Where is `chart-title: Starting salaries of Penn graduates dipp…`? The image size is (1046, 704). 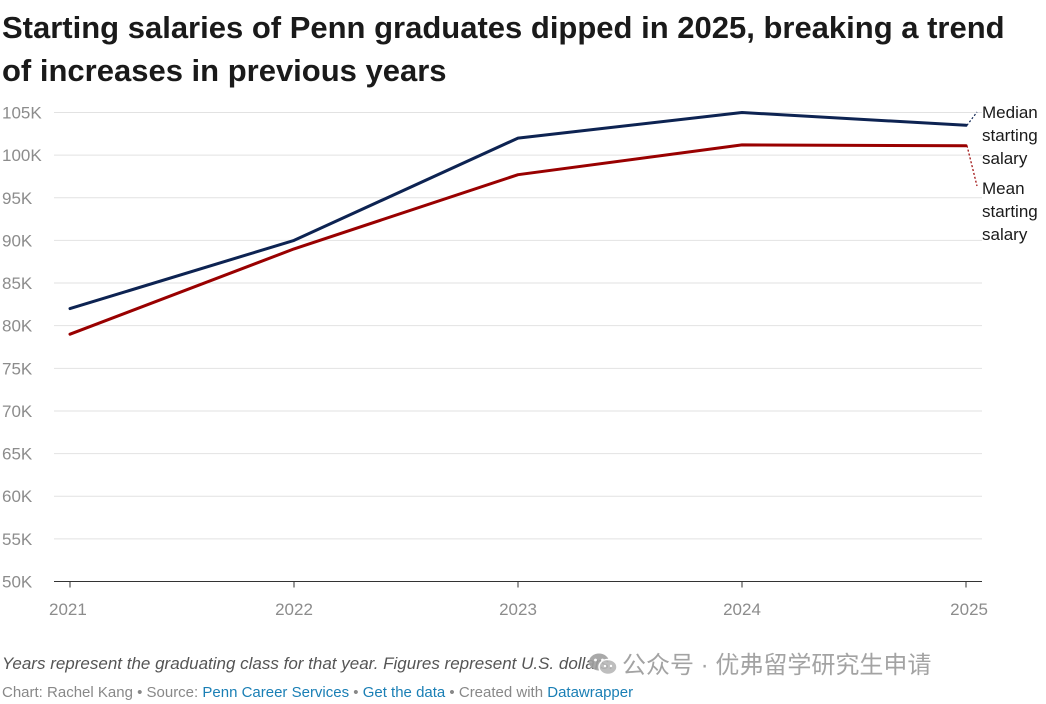
chart-title: Starting salaries of Penn graduates dipp… is located at coordinates (503, 49).